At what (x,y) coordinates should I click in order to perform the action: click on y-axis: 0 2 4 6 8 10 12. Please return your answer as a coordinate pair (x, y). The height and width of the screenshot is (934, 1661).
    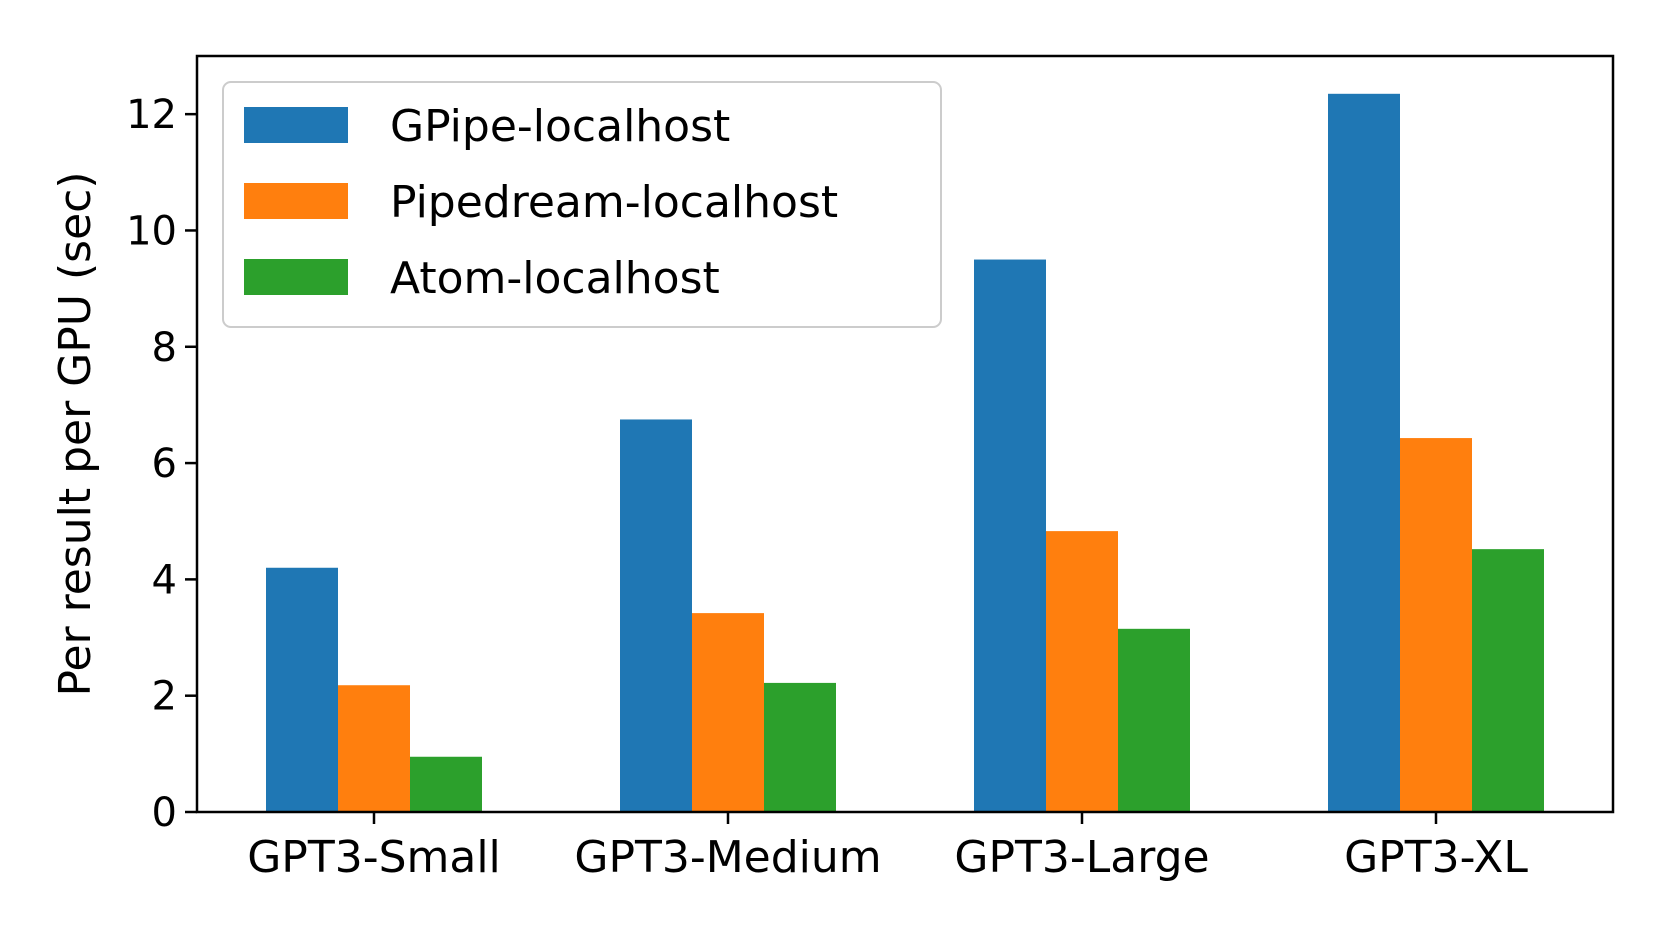
    Looking at the image, I should click on (161, 464).